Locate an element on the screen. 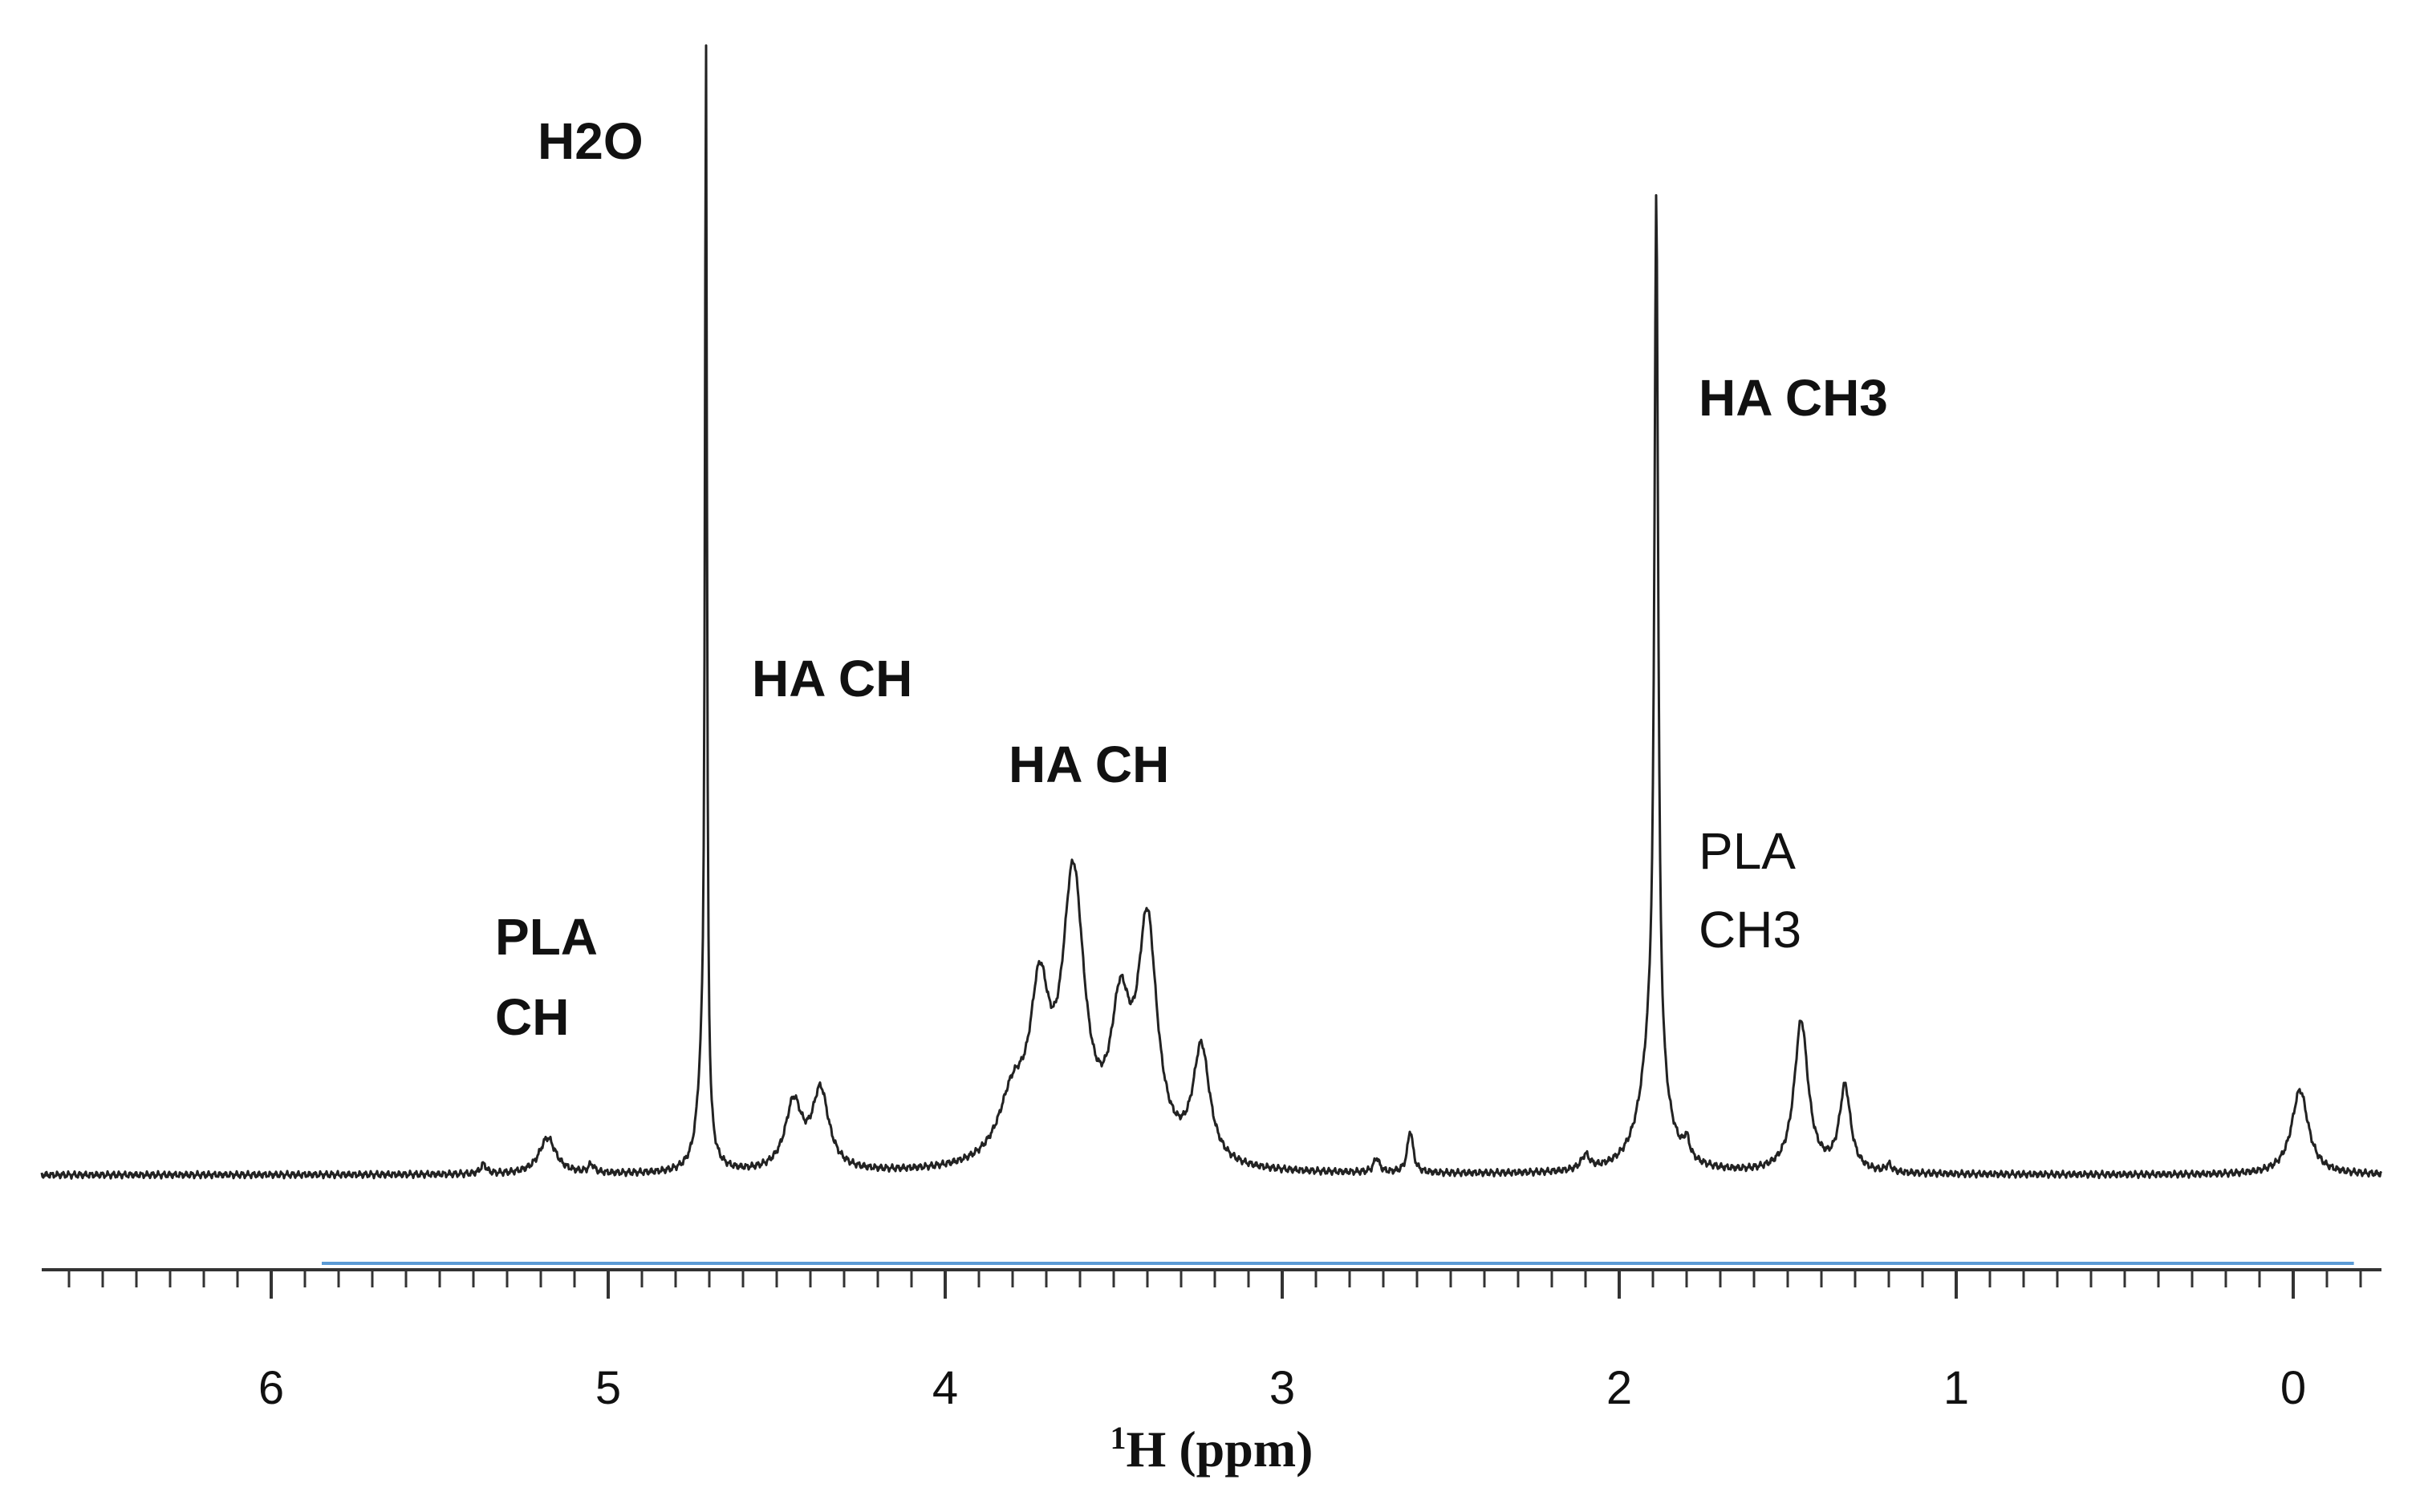  peak-label-line: CH is located at coordinates (532, 1017).